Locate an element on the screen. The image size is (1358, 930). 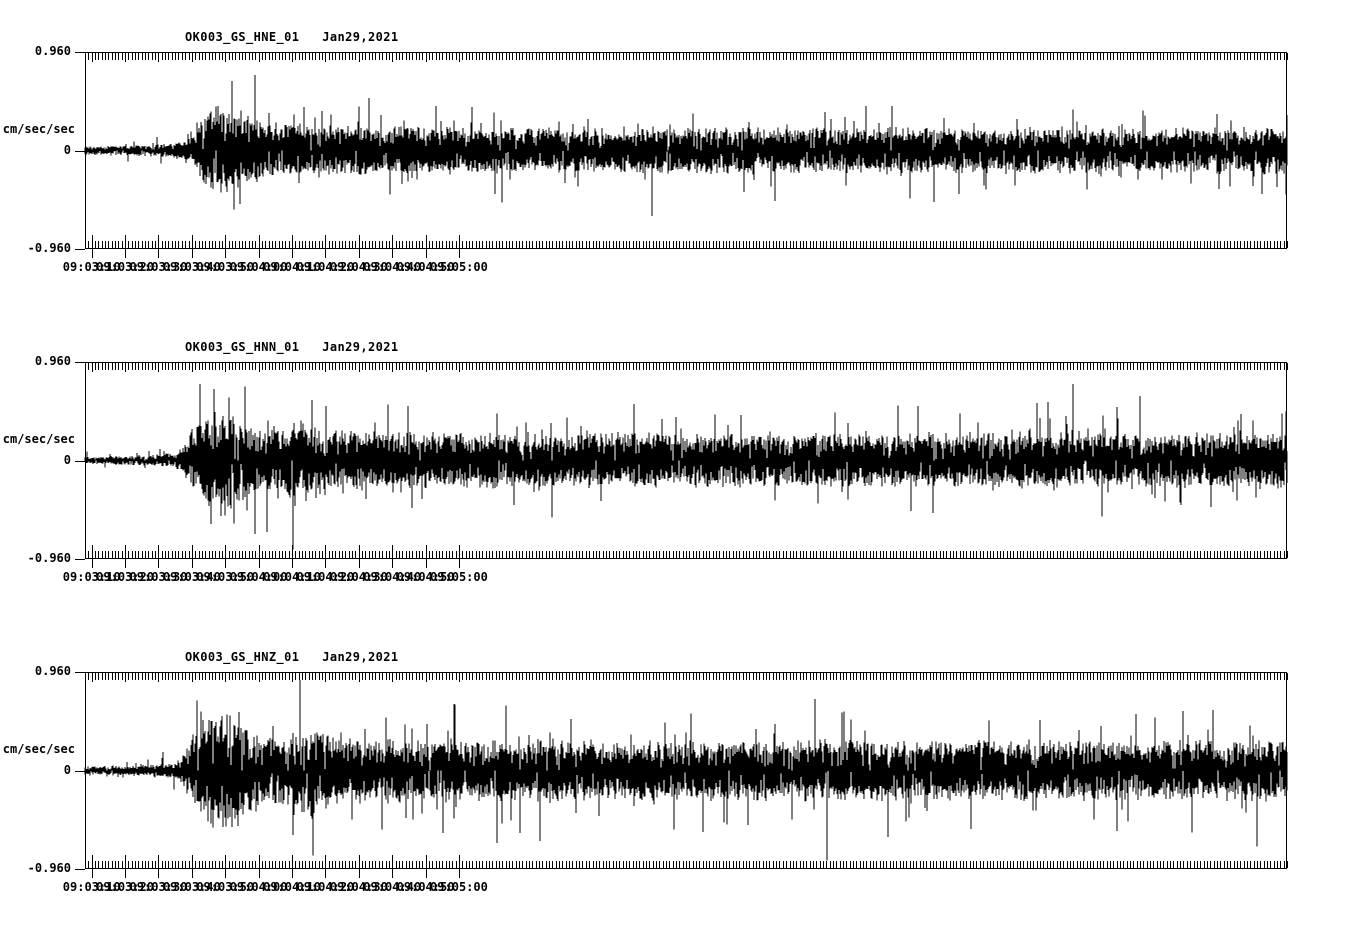
waveform-trace is located at coordinates (686, 145).